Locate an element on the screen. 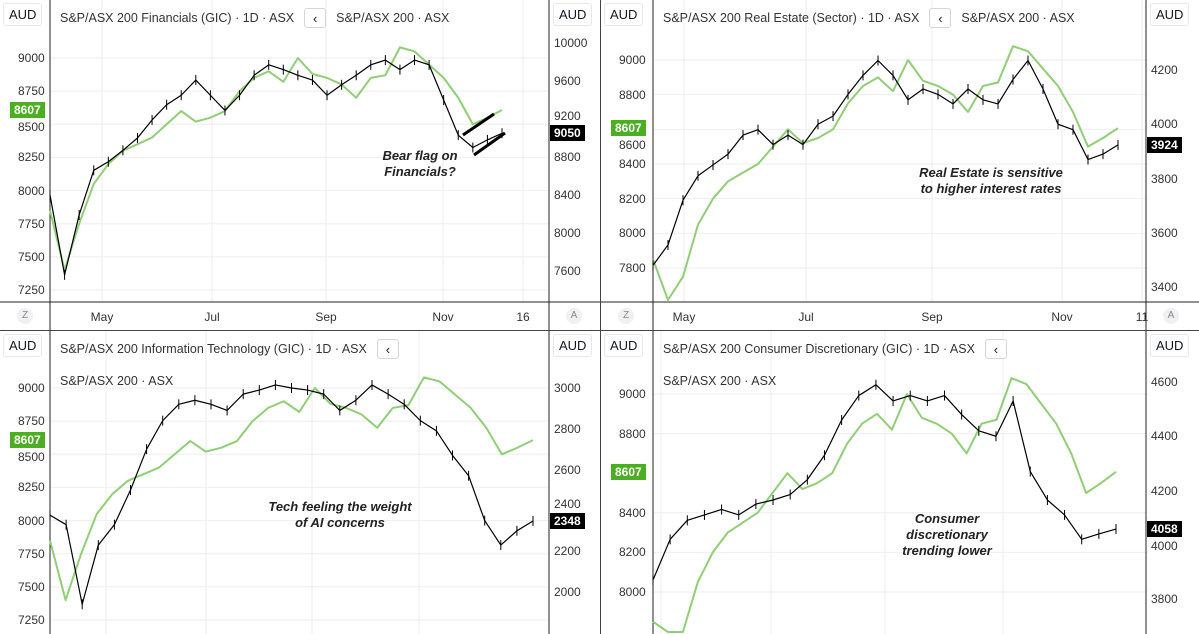 The image size is (1199, 634). right-axis-tick: 2000 is located at coordinates (567, 592).